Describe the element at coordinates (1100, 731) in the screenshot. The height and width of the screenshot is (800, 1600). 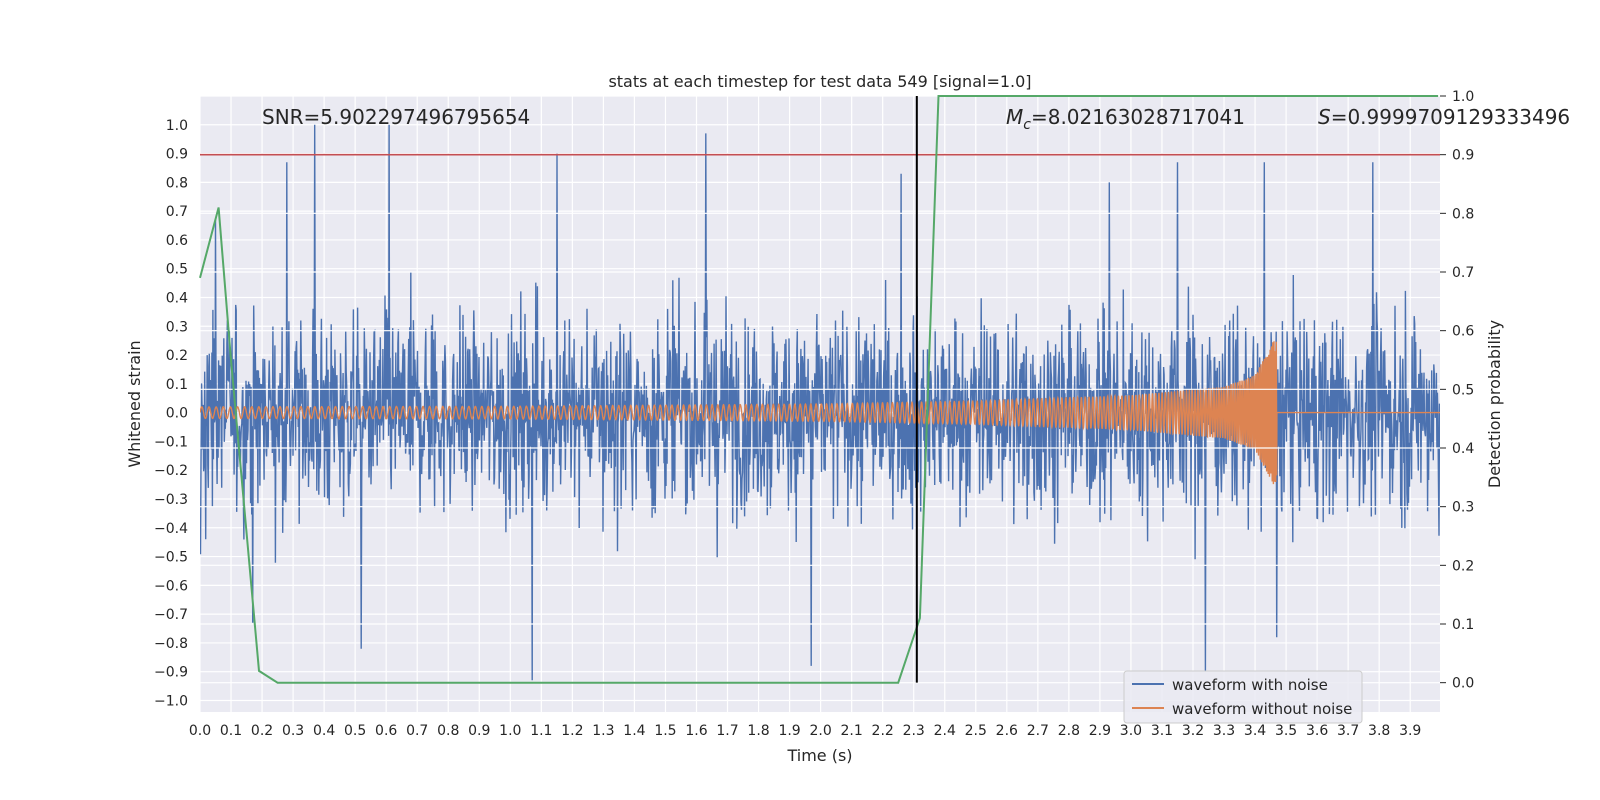
I see `x-tick-label: 2.9` at that location.